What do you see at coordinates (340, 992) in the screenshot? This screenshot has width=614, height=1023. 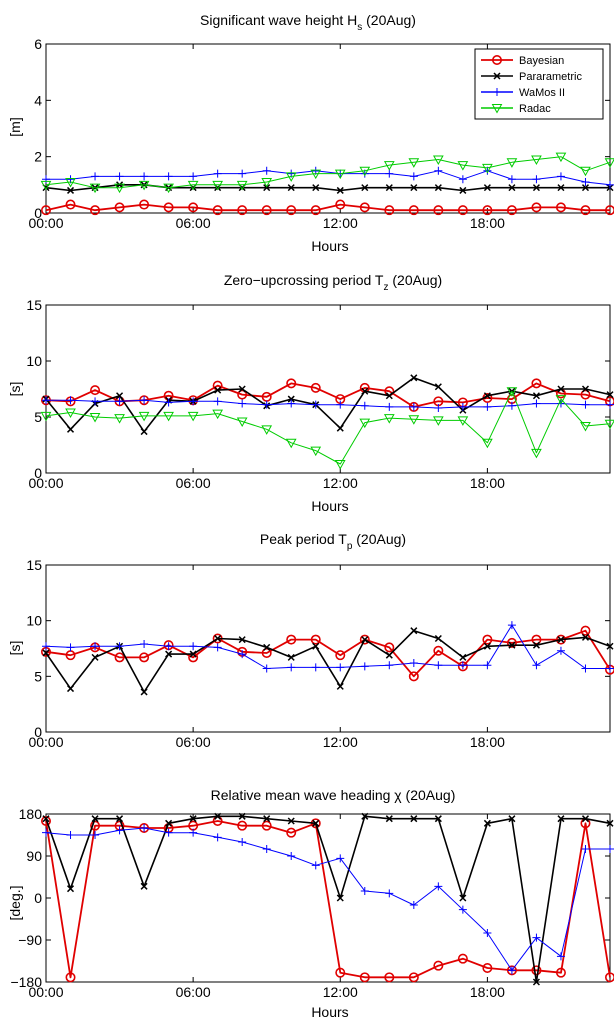 I see `x-tick-label: 12:00` at bounding box center [340, 992].